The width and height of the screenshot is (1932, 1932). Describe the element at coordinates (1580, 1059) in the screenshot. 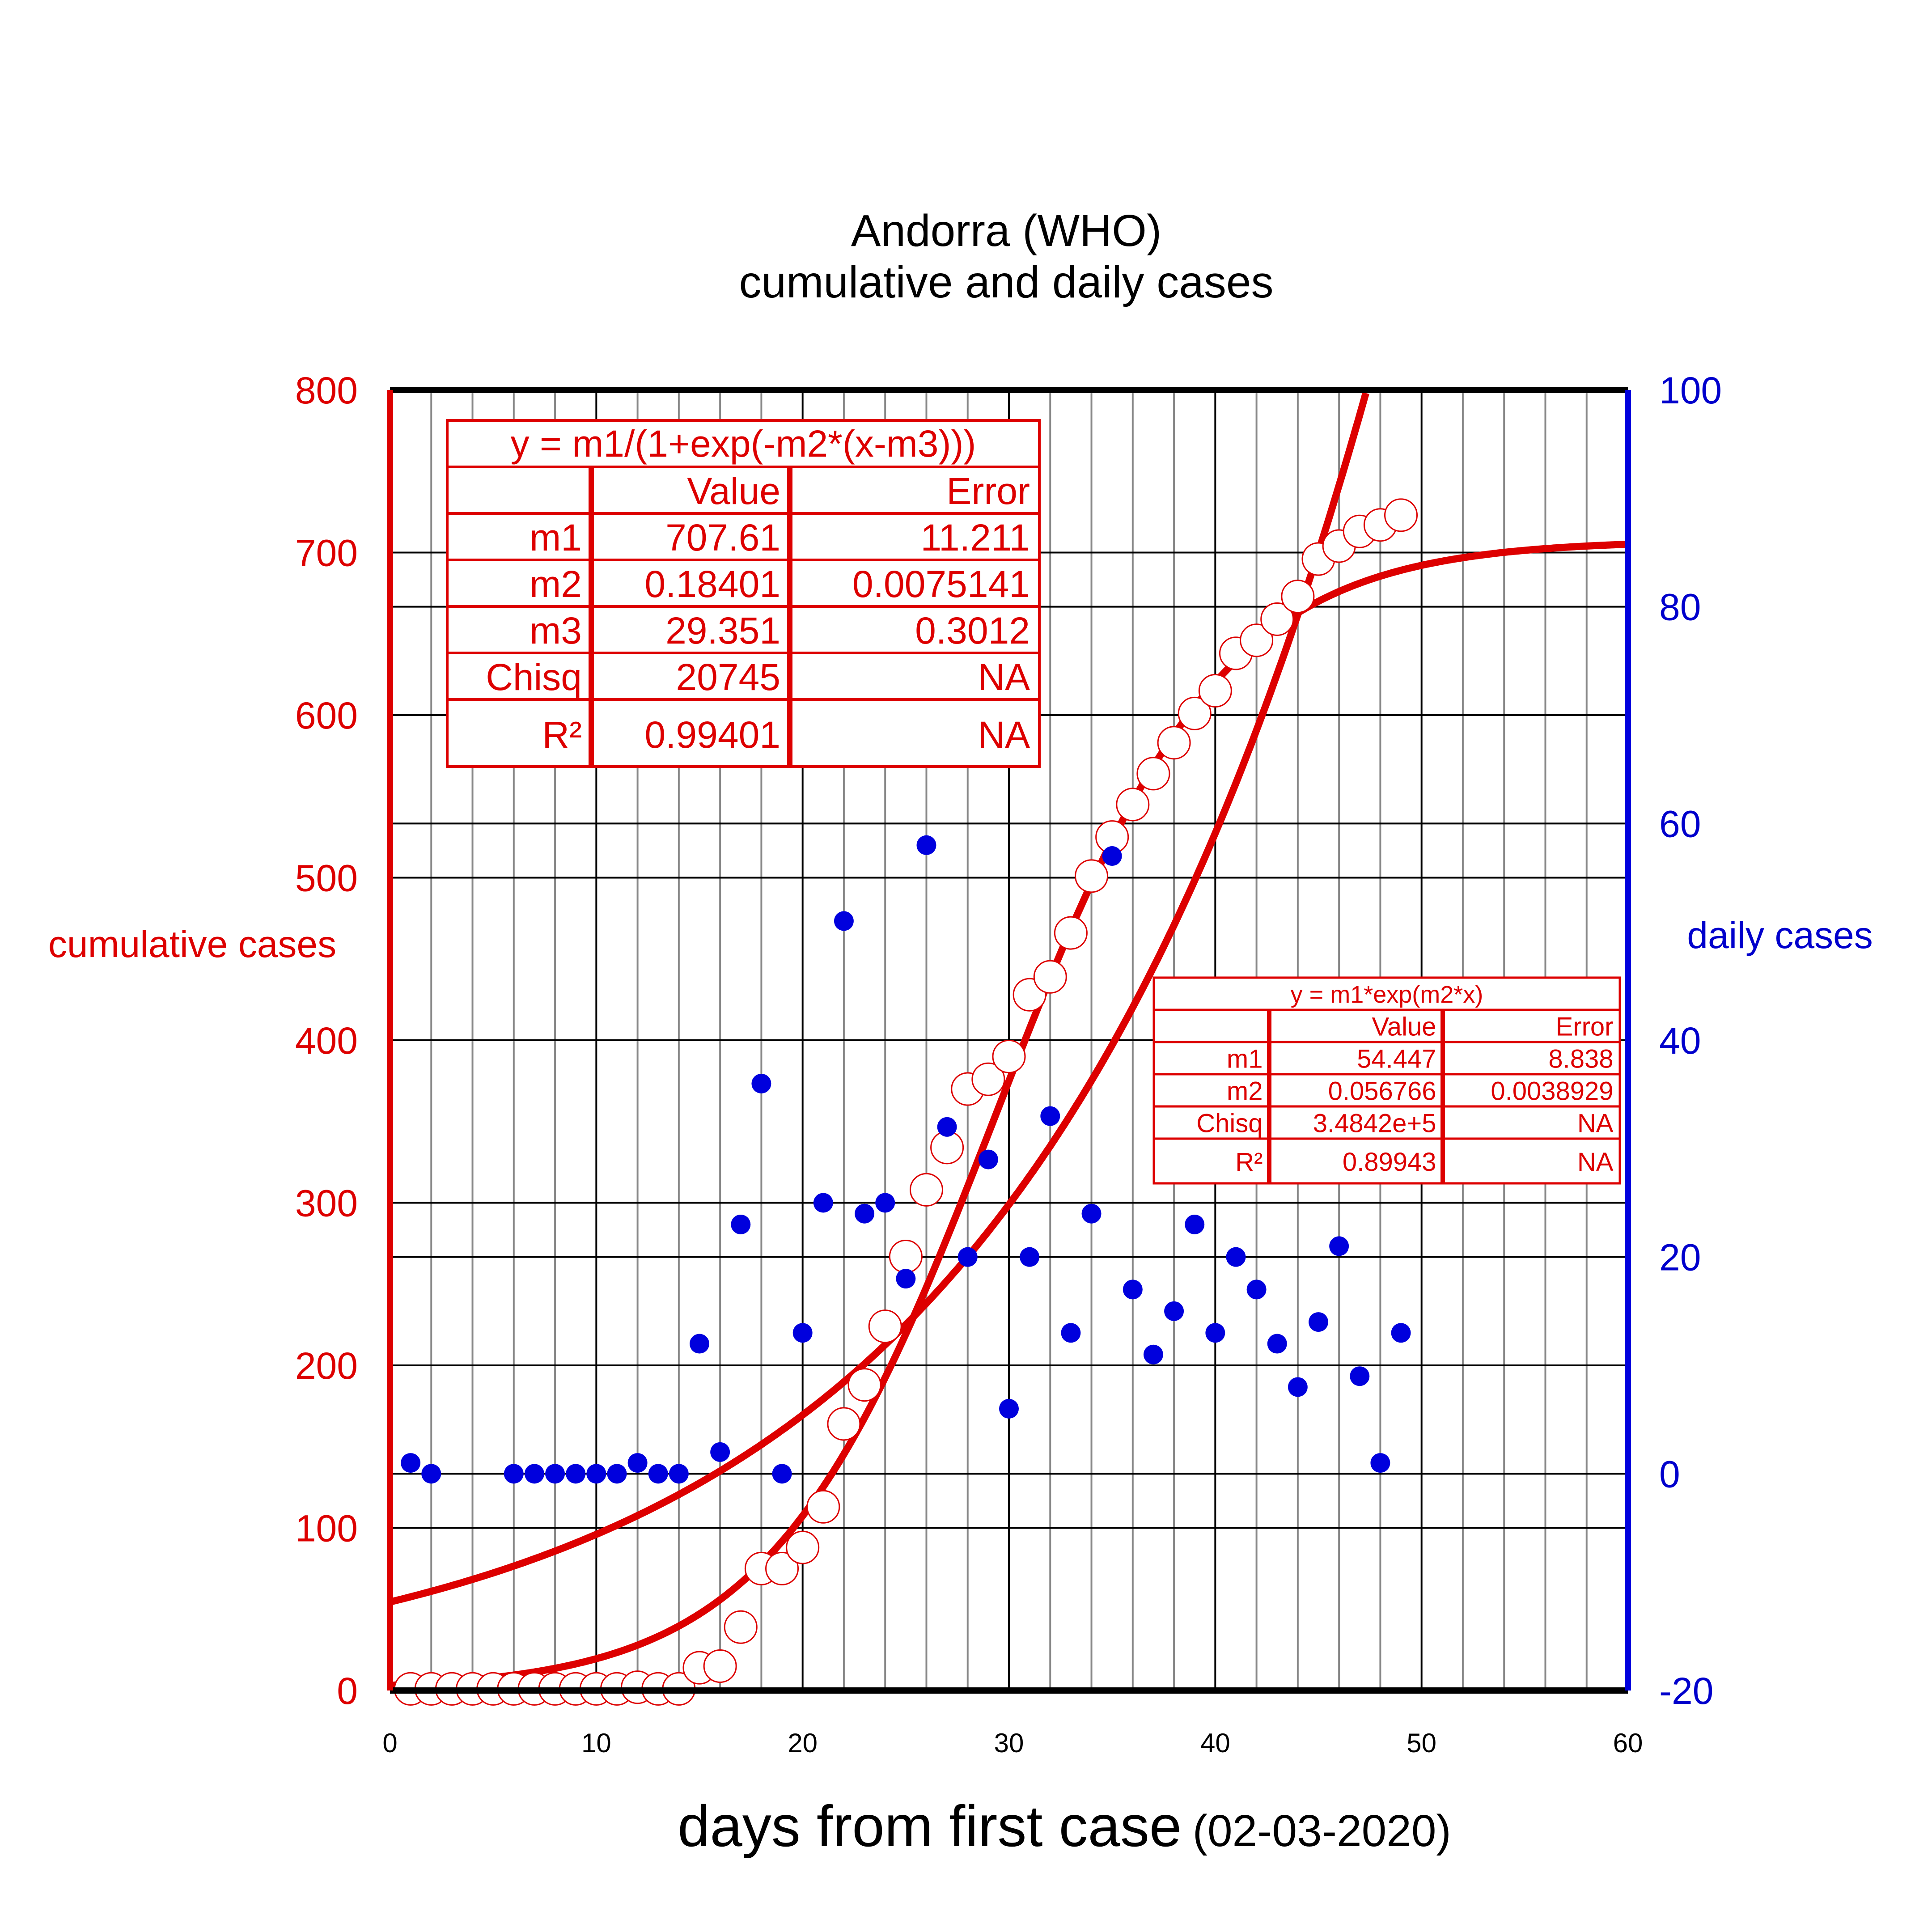

I see `fit-table-cell: 8.838` at that location.